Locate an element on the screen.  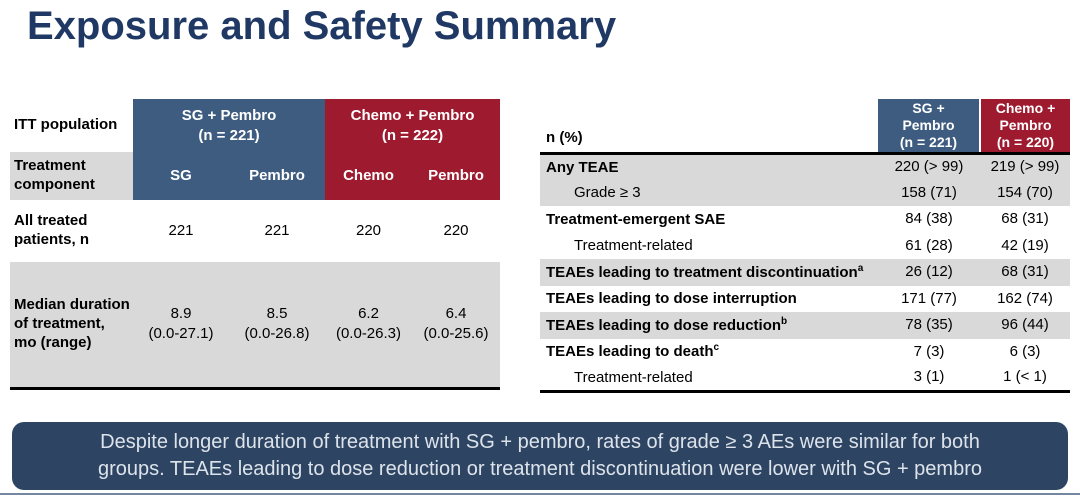
cell-value: 6 (3) is located at coordinates (1025, 351).